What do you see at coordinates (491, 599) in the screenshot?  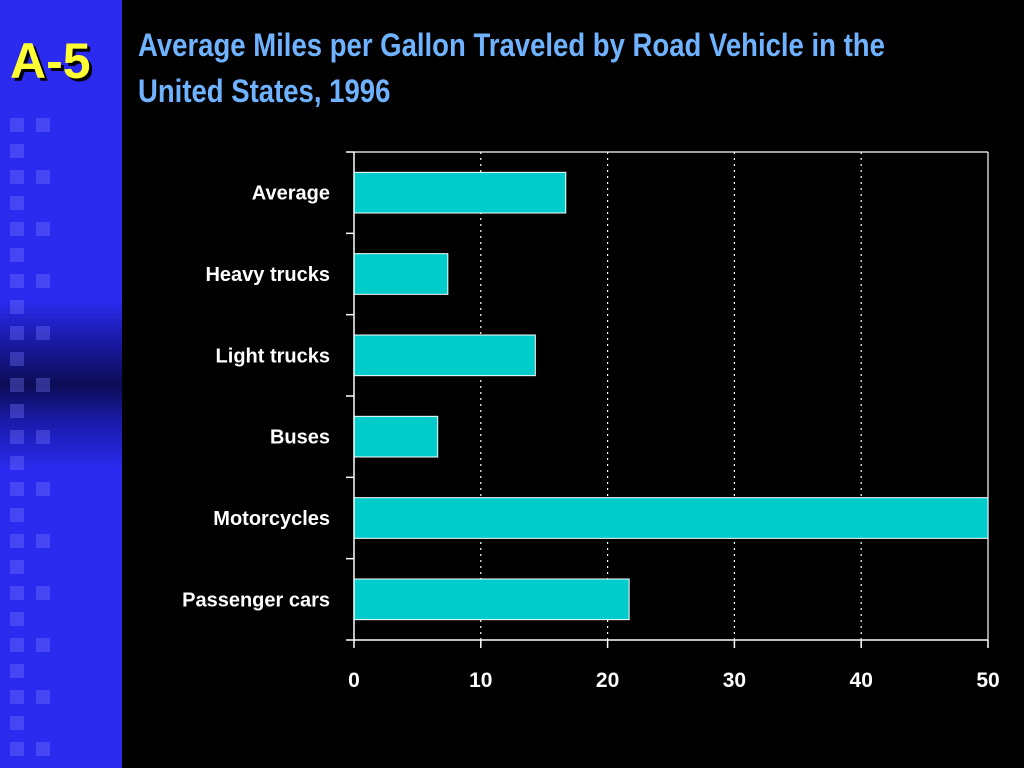 I see `bar-passenger-cars` at bounding box center [491, 599].